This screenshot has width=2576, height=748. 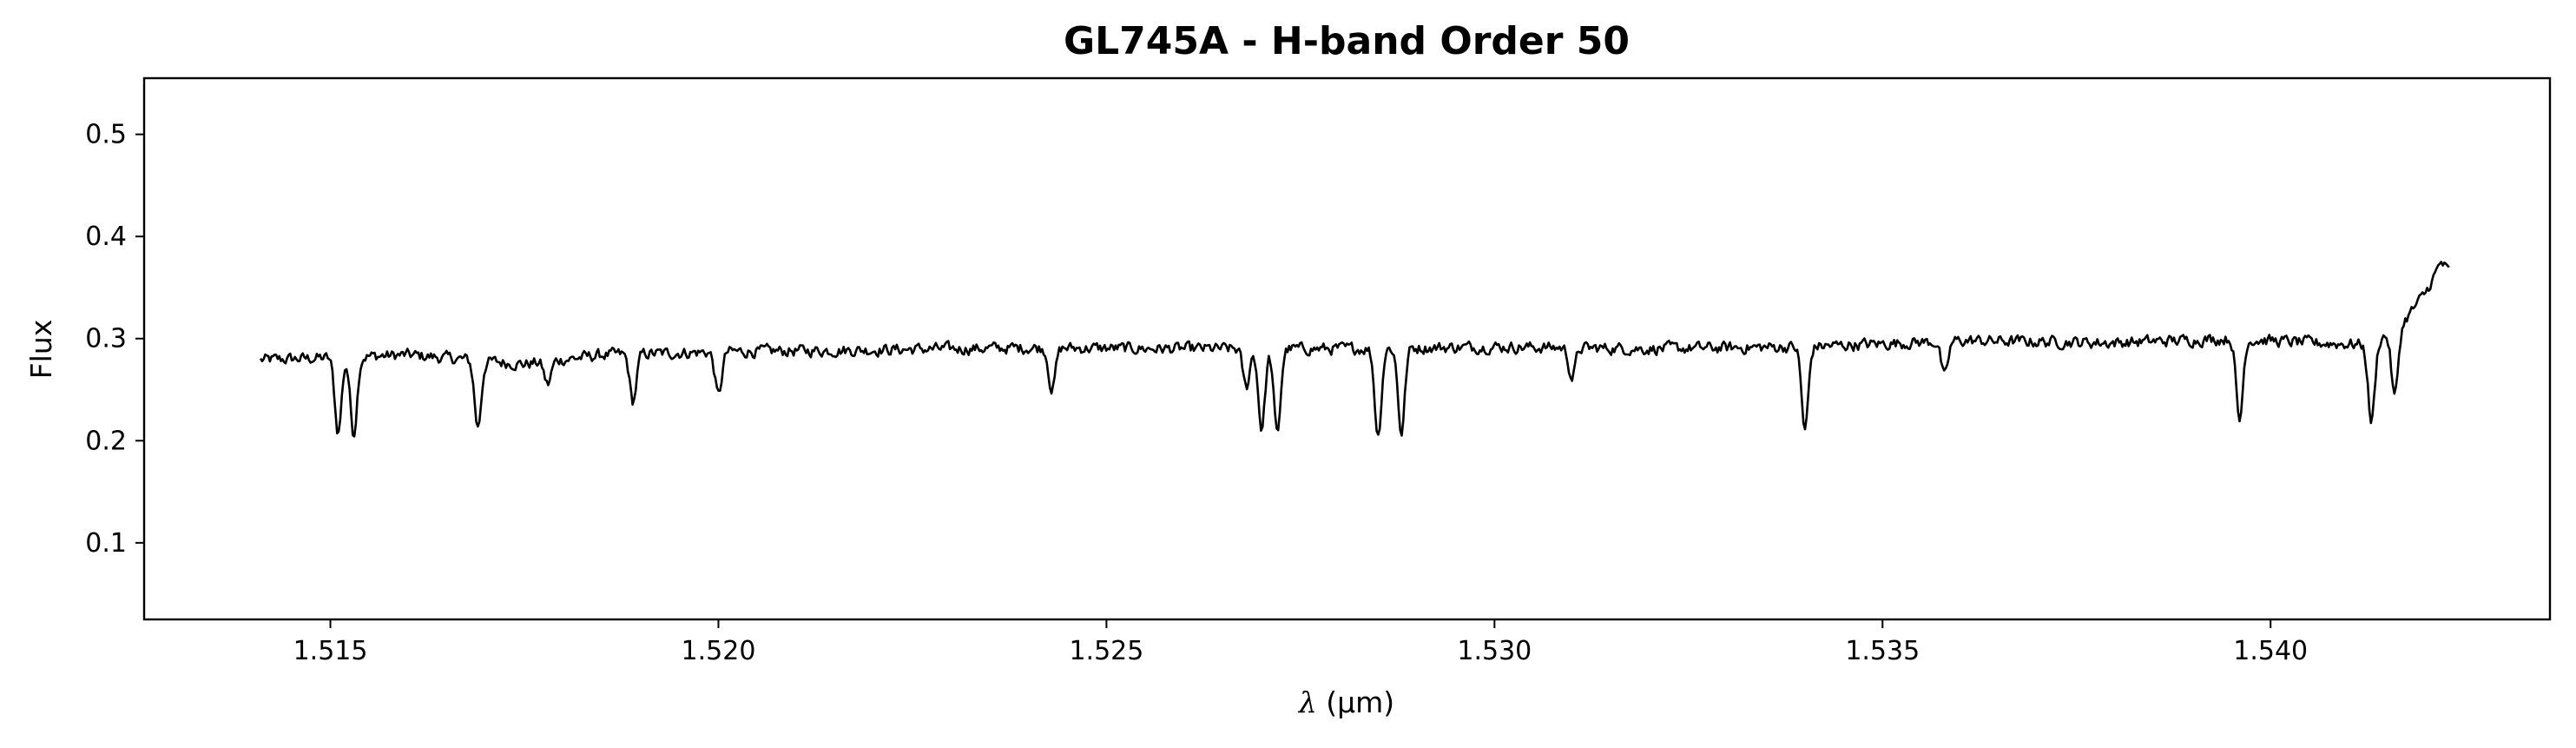 What do you see at coordinates (1106, 651) in the screenshot?
I see `x-tick-label: 1.525` at bounding box center [1106, 651].